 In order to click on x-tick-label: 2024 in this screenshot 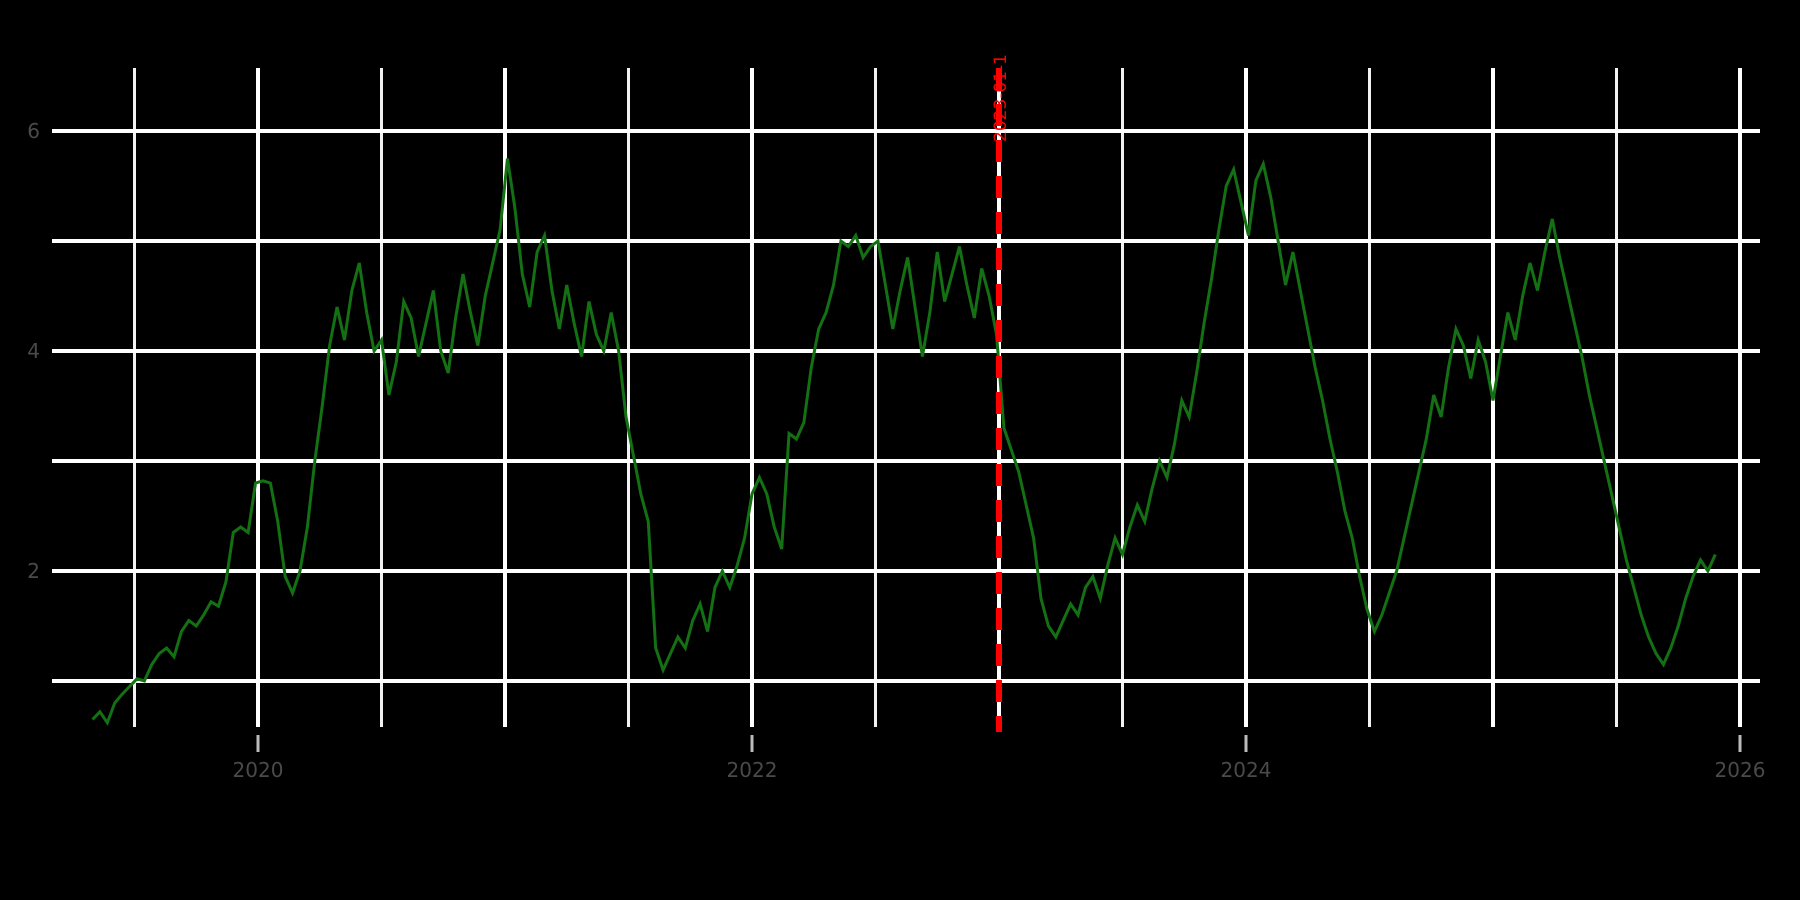, I will do `click(1246, 770)`.